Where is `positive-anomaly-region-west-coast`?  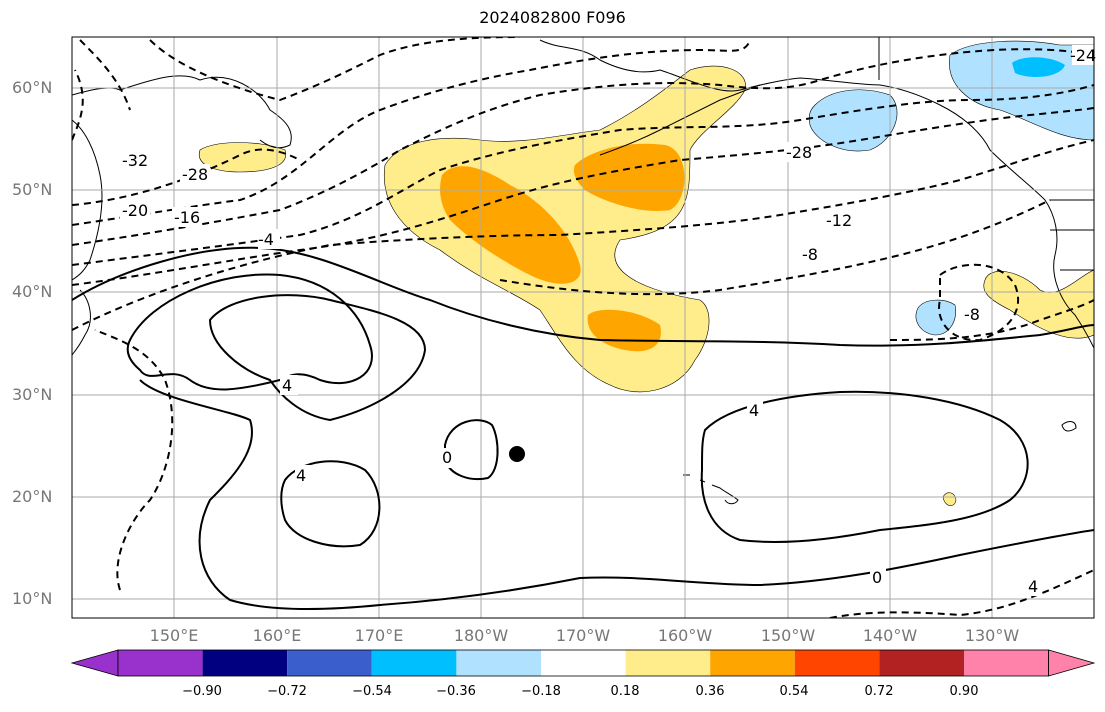 positive-anomaly-region-west-coast is located at coordinates (1038, 304).